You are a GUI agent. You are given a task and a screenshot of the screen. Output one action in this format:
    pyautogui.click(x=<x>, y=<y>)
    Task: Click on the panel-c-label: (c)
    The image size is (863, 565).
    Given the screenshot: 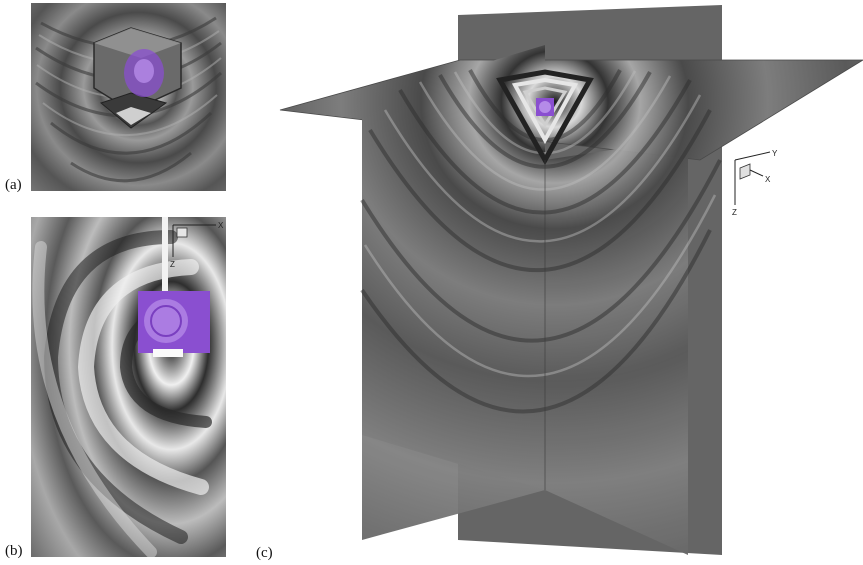 What is the action you would take?
    pyautogui.click(x=264, y=553)
    